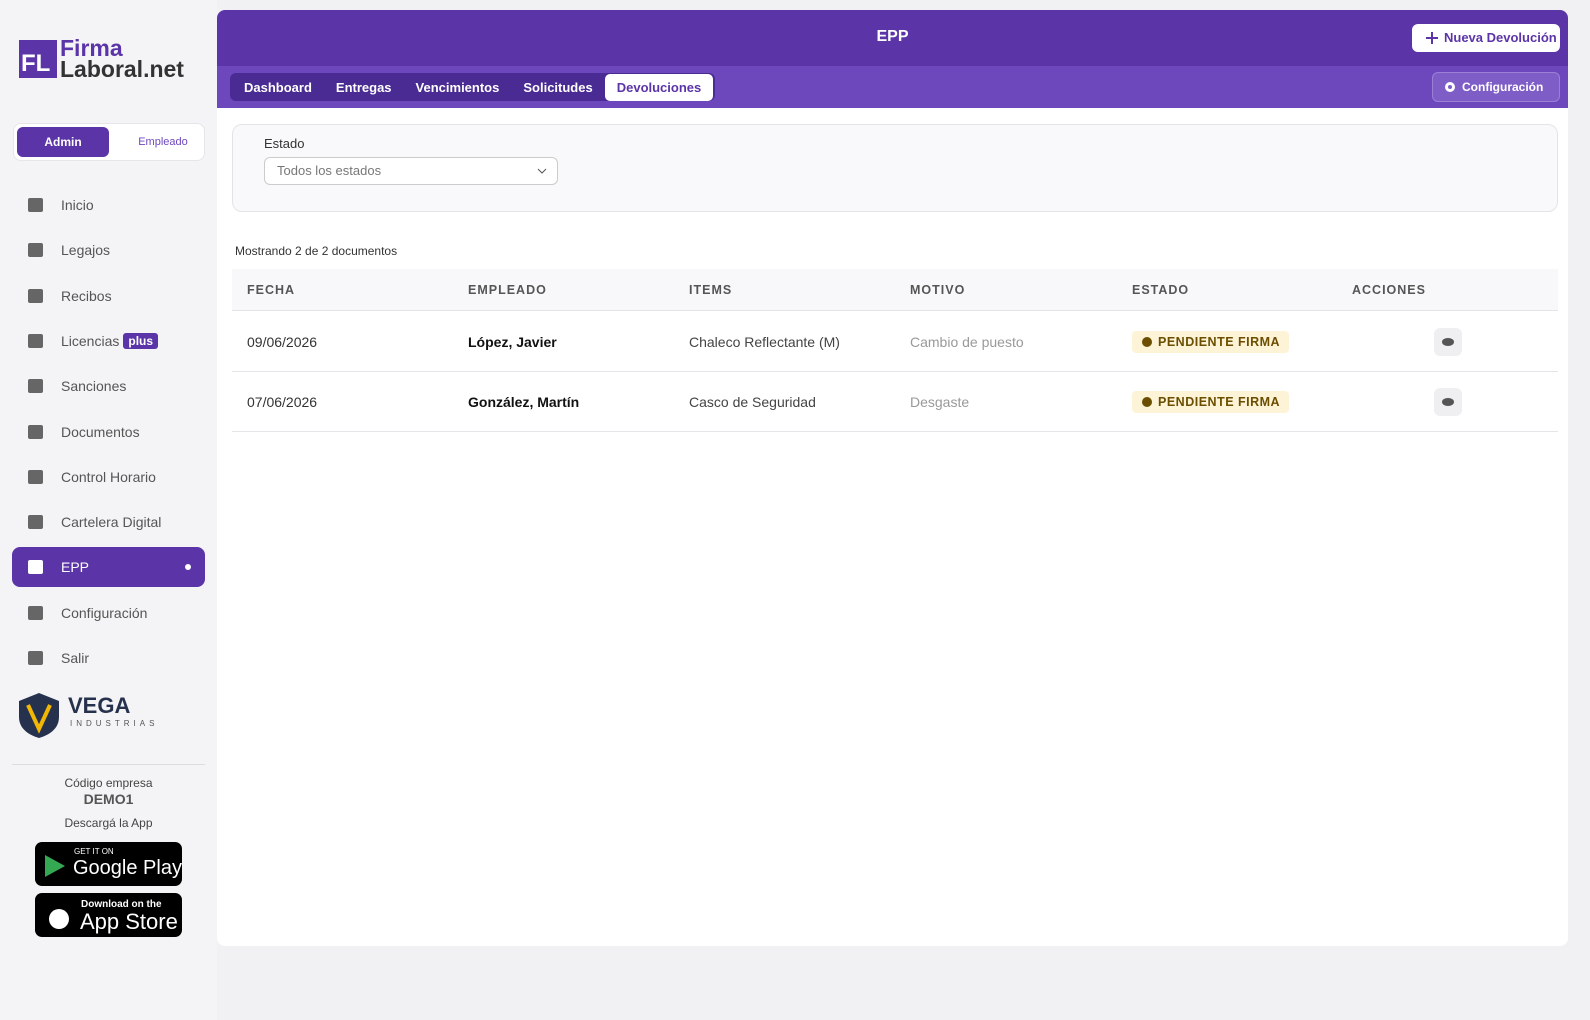 This screenshot has width=1590, height=1020. Describe the element at coordinates (411, 171) in the screenshot. I see `filter-select: Todos los estados` at that location.